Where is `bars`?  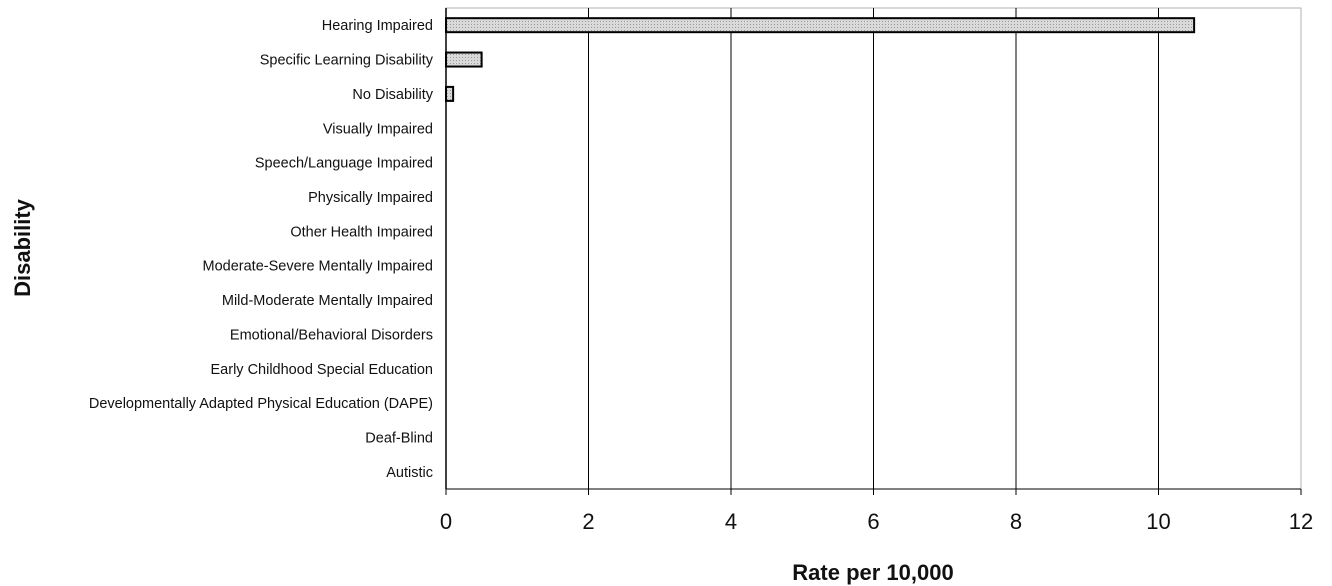 bars is located at coordinates (820, 59).